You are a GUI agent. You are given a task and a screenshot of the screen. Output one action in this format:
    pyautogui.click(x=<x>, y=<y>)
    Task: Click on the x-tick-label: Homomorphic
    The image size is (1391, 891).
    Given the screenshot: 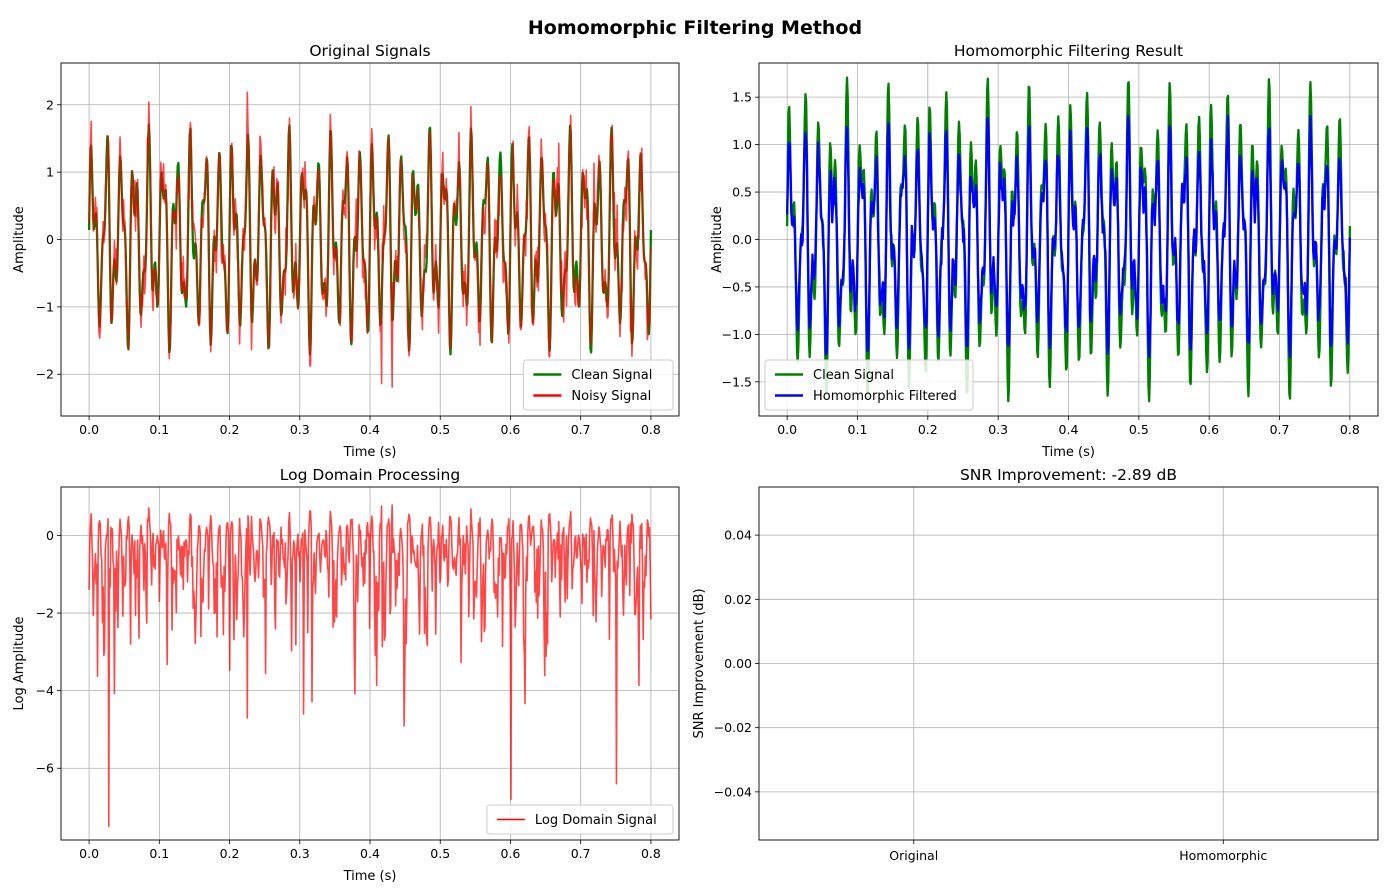 What is the action you would take?
    pyautogui.click(x=1223, y=855)
    